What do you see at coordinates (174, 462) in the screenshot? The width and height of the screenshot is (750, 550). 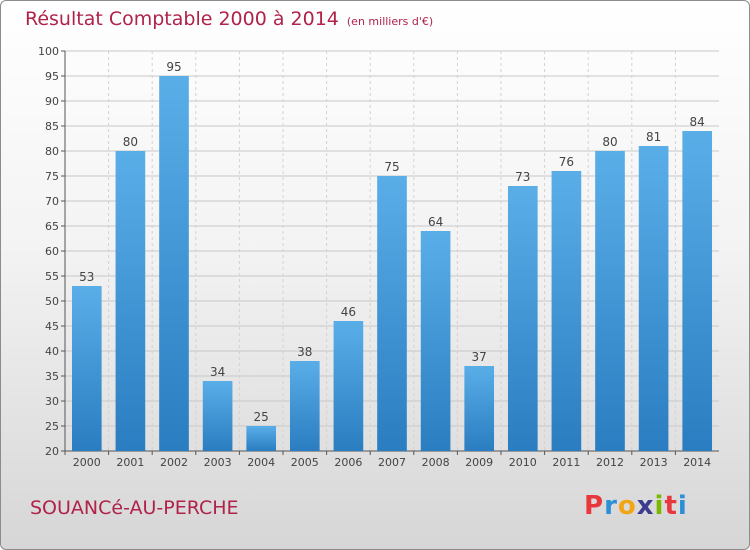 I see `x-tick-label-2002: 2002` at bounding box center [174, 462].